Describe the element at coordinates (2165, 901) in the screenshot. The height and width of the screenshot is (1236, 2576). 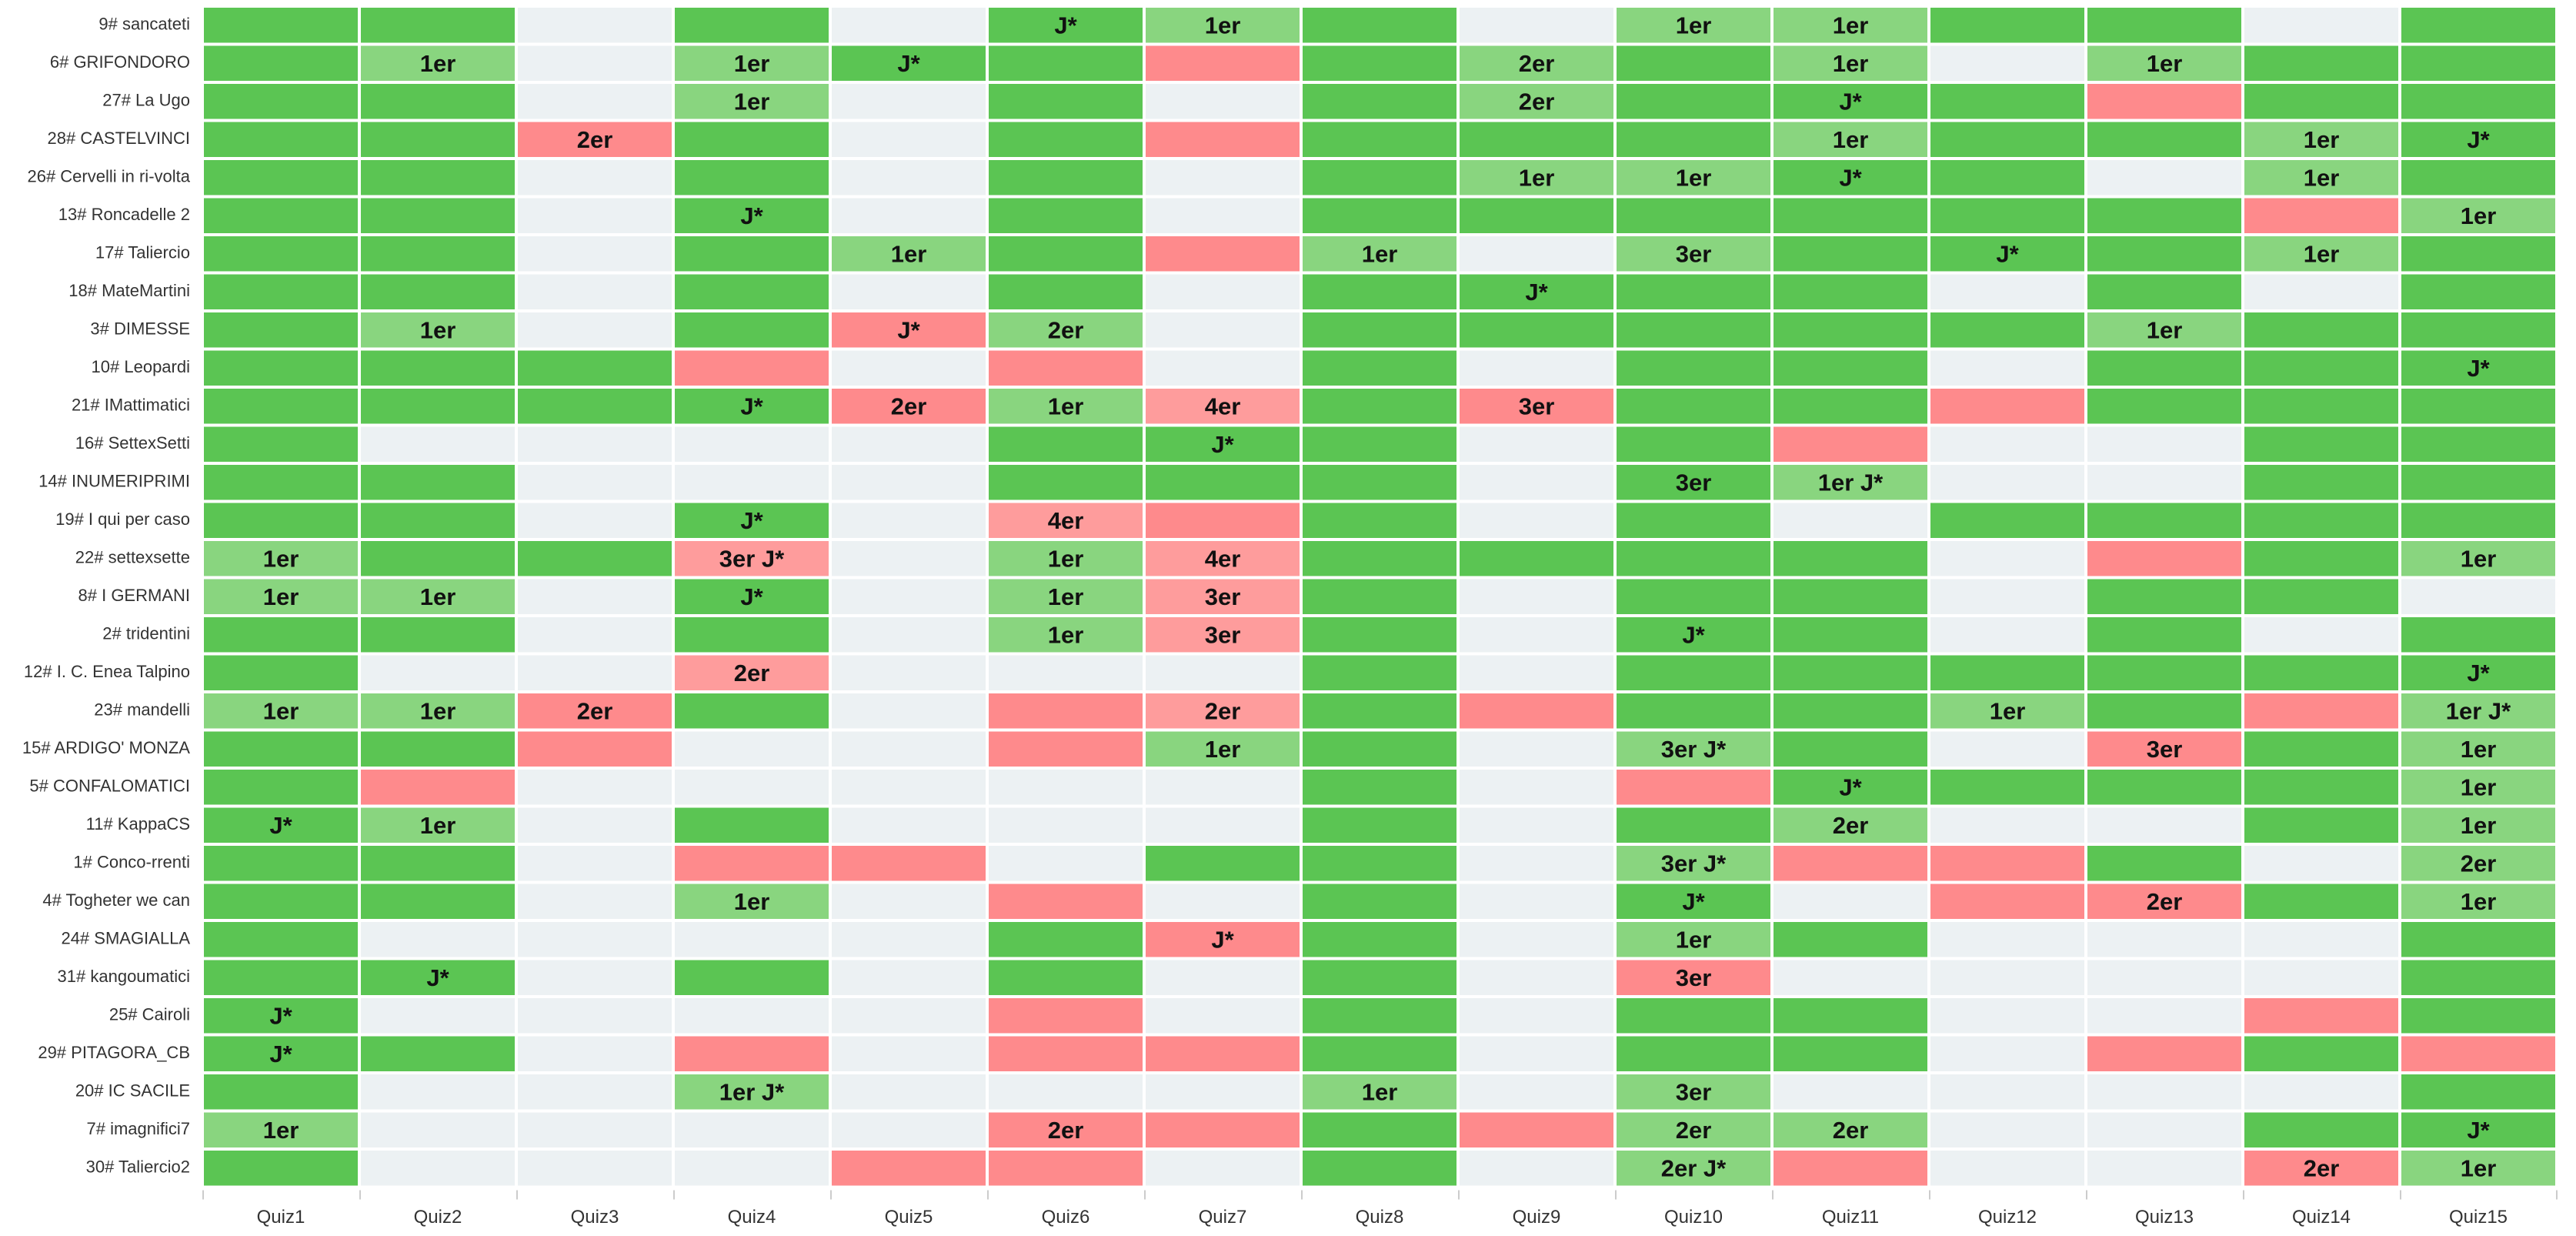
I see `cell-label: 2er` at that location.